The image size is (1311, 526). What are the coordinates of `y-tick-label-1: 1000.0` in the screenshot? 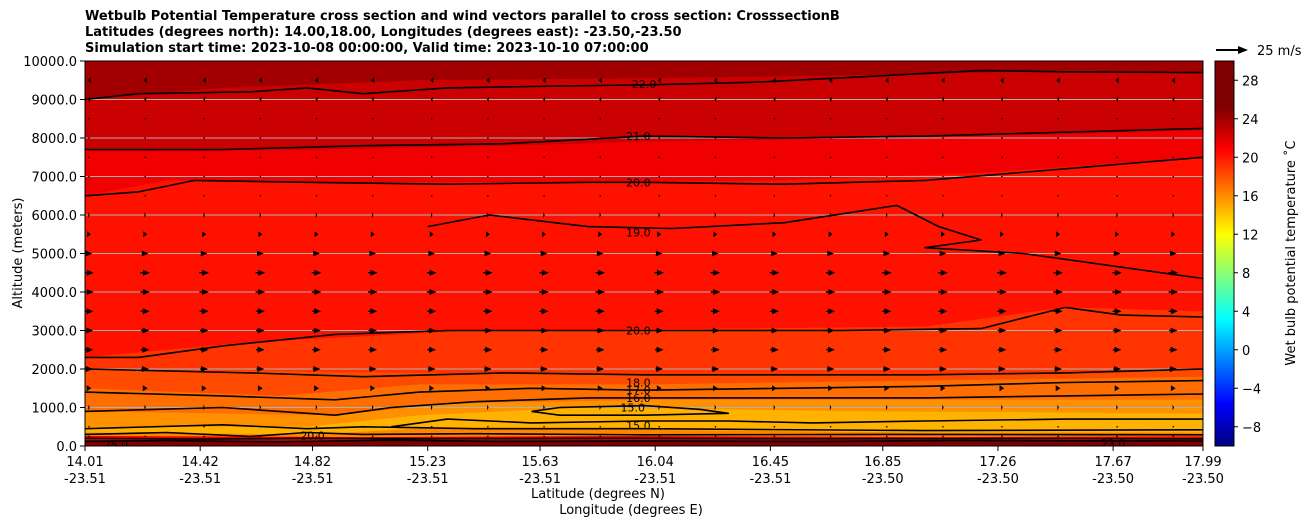 It's located at (55, 409).